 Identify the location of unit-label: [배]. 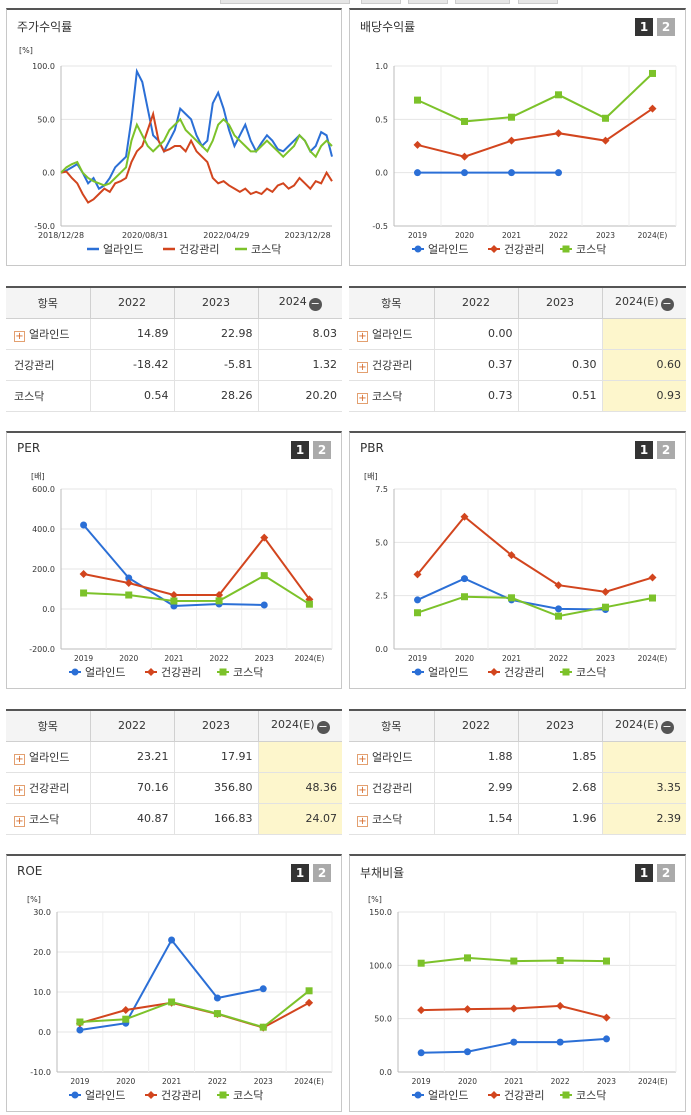
(38, 476).